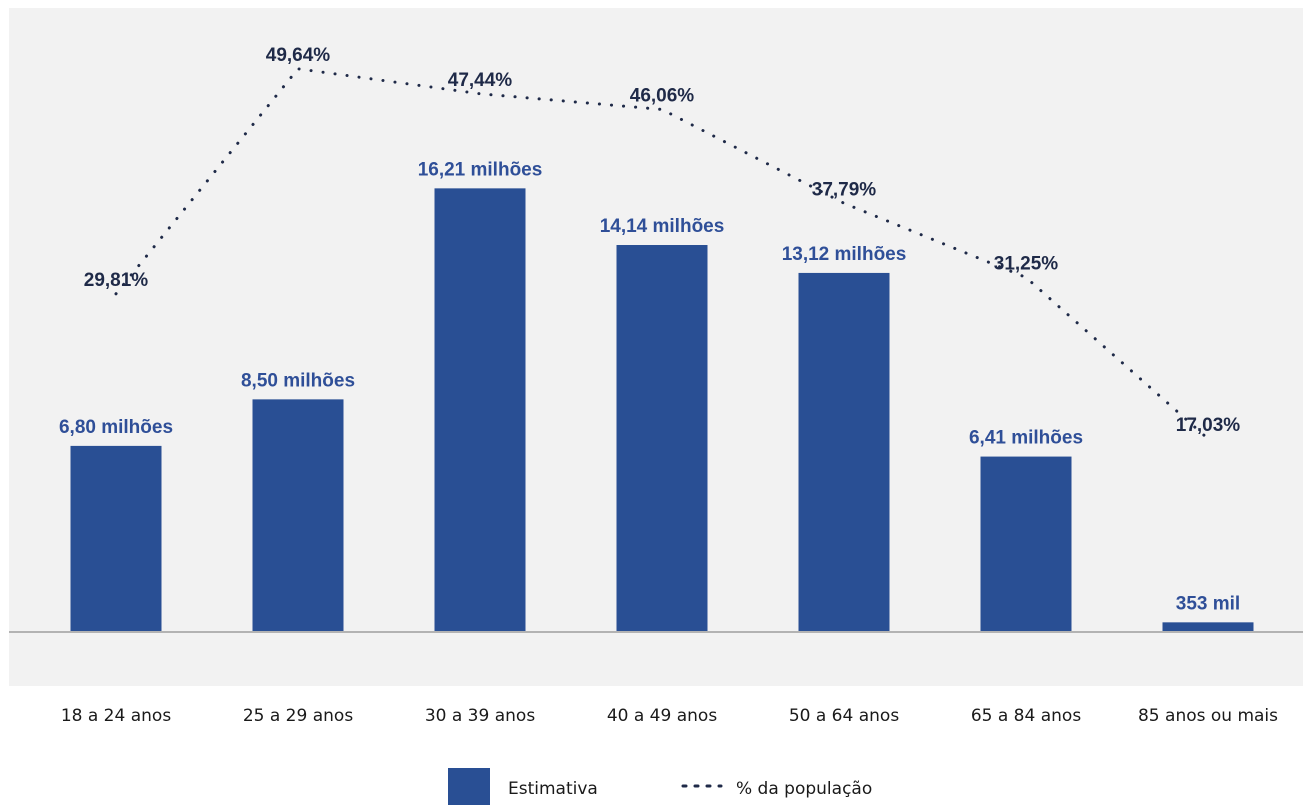 This screenshot has width=1304, height=807. What do you see at coordinates (844, 189) in the screenshot?
I see `percent-value-label-4: 37,79%` at bounding box center [844, 189].